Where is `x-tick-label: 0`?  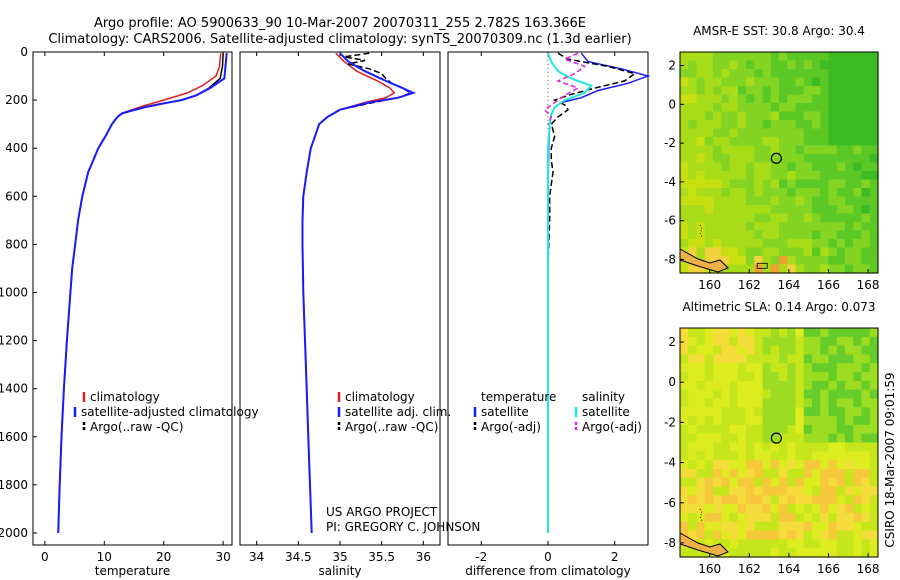
x-tick-label: 0 is located at coordinates (548, 557).